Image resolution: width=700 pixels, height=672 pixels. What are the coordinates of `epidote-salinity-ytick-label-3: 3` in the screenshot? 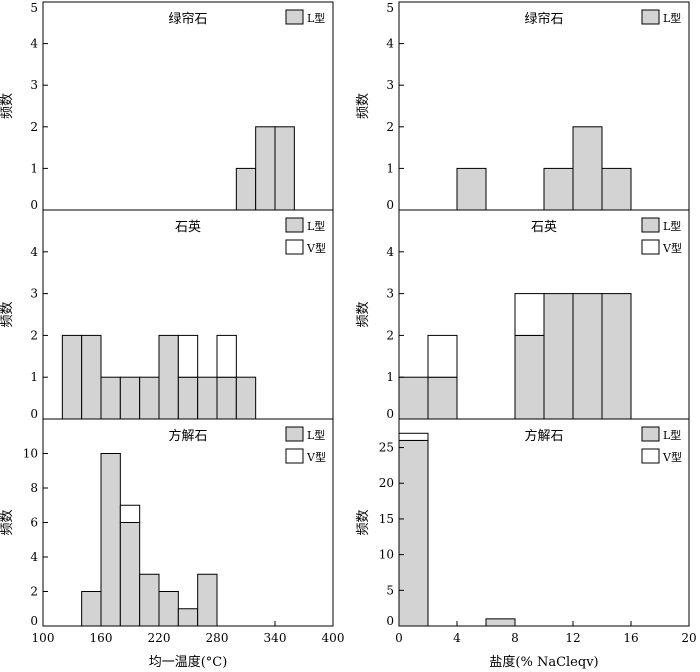 It's located at (390, 85).